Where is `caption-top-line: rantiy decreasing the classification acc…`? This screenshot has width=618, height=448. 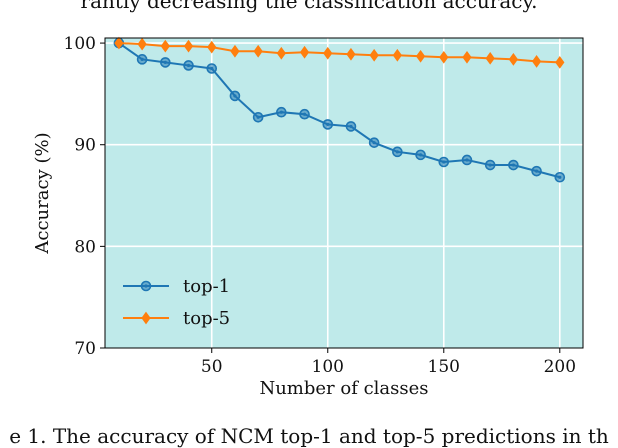 caption-top-line: rantiy decreasing the classification acc… is located at coordinates (309, 6).